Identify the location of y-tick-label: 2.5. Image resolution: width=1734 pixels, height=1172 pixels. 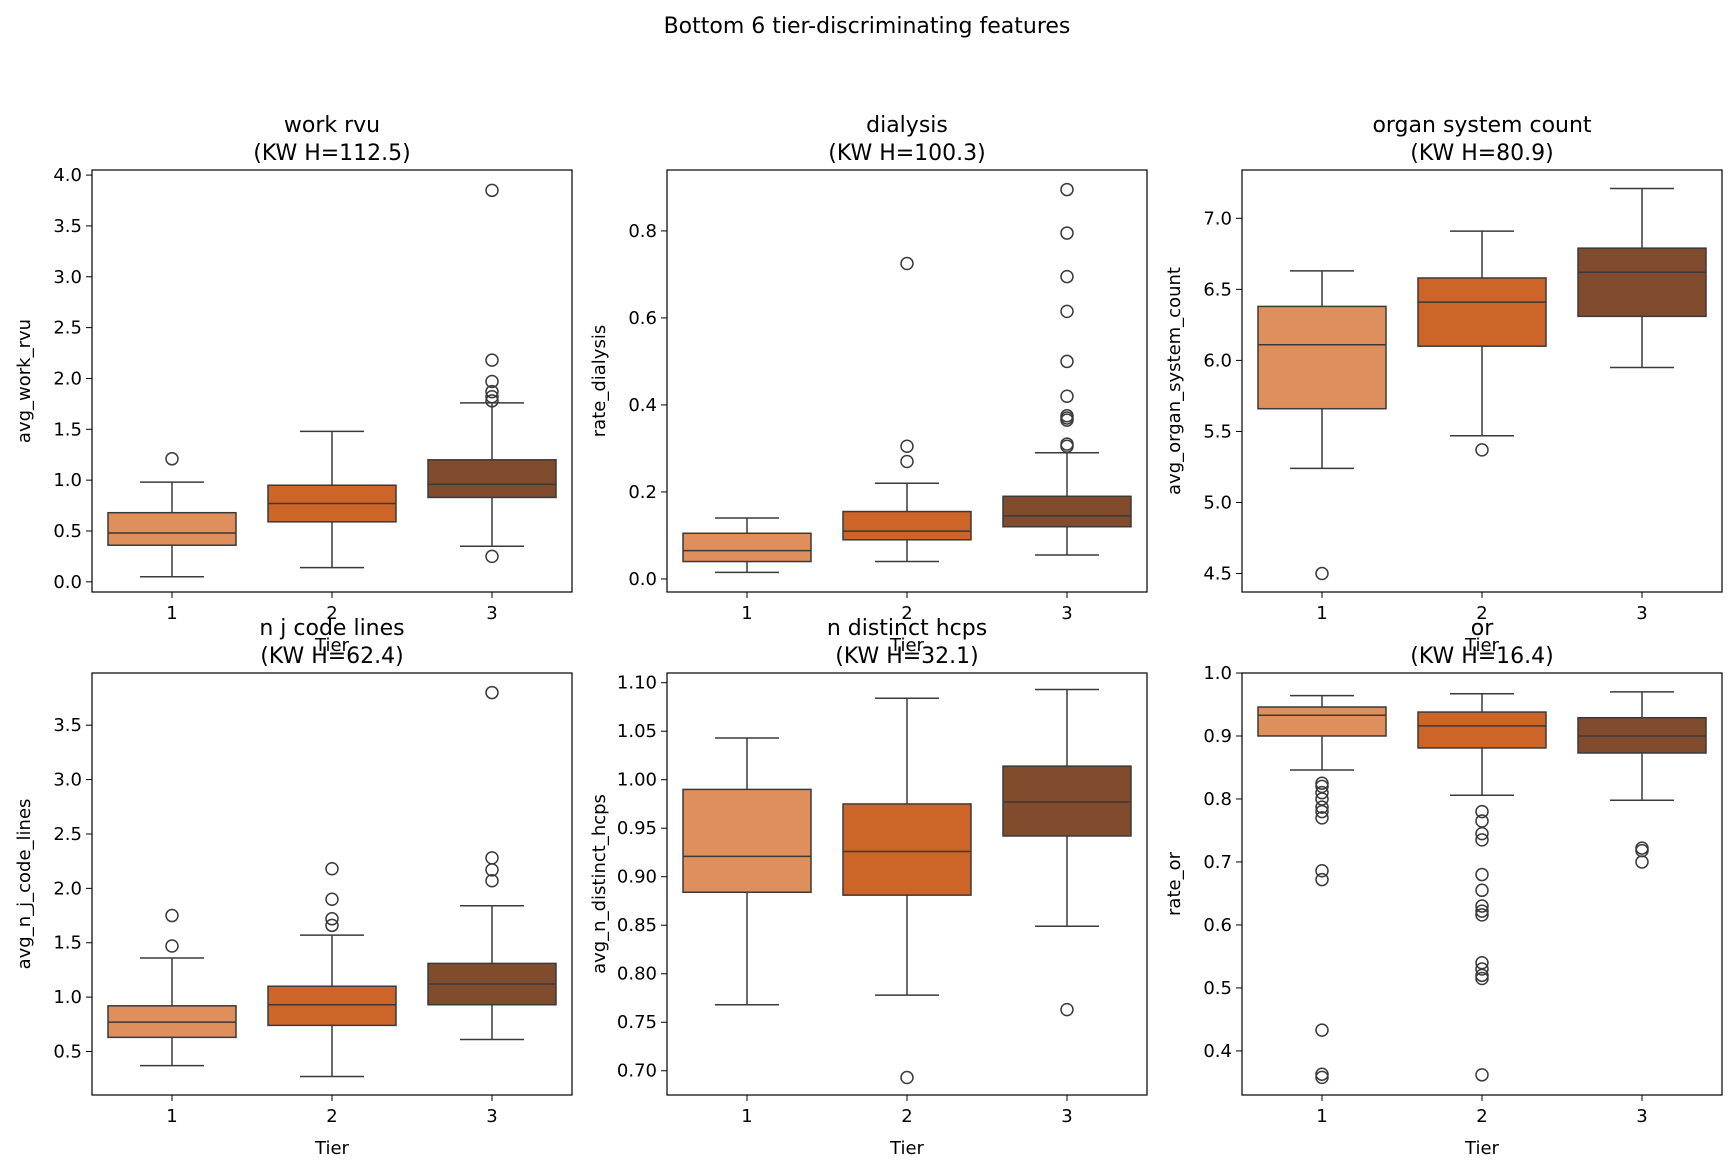
(67, 834).